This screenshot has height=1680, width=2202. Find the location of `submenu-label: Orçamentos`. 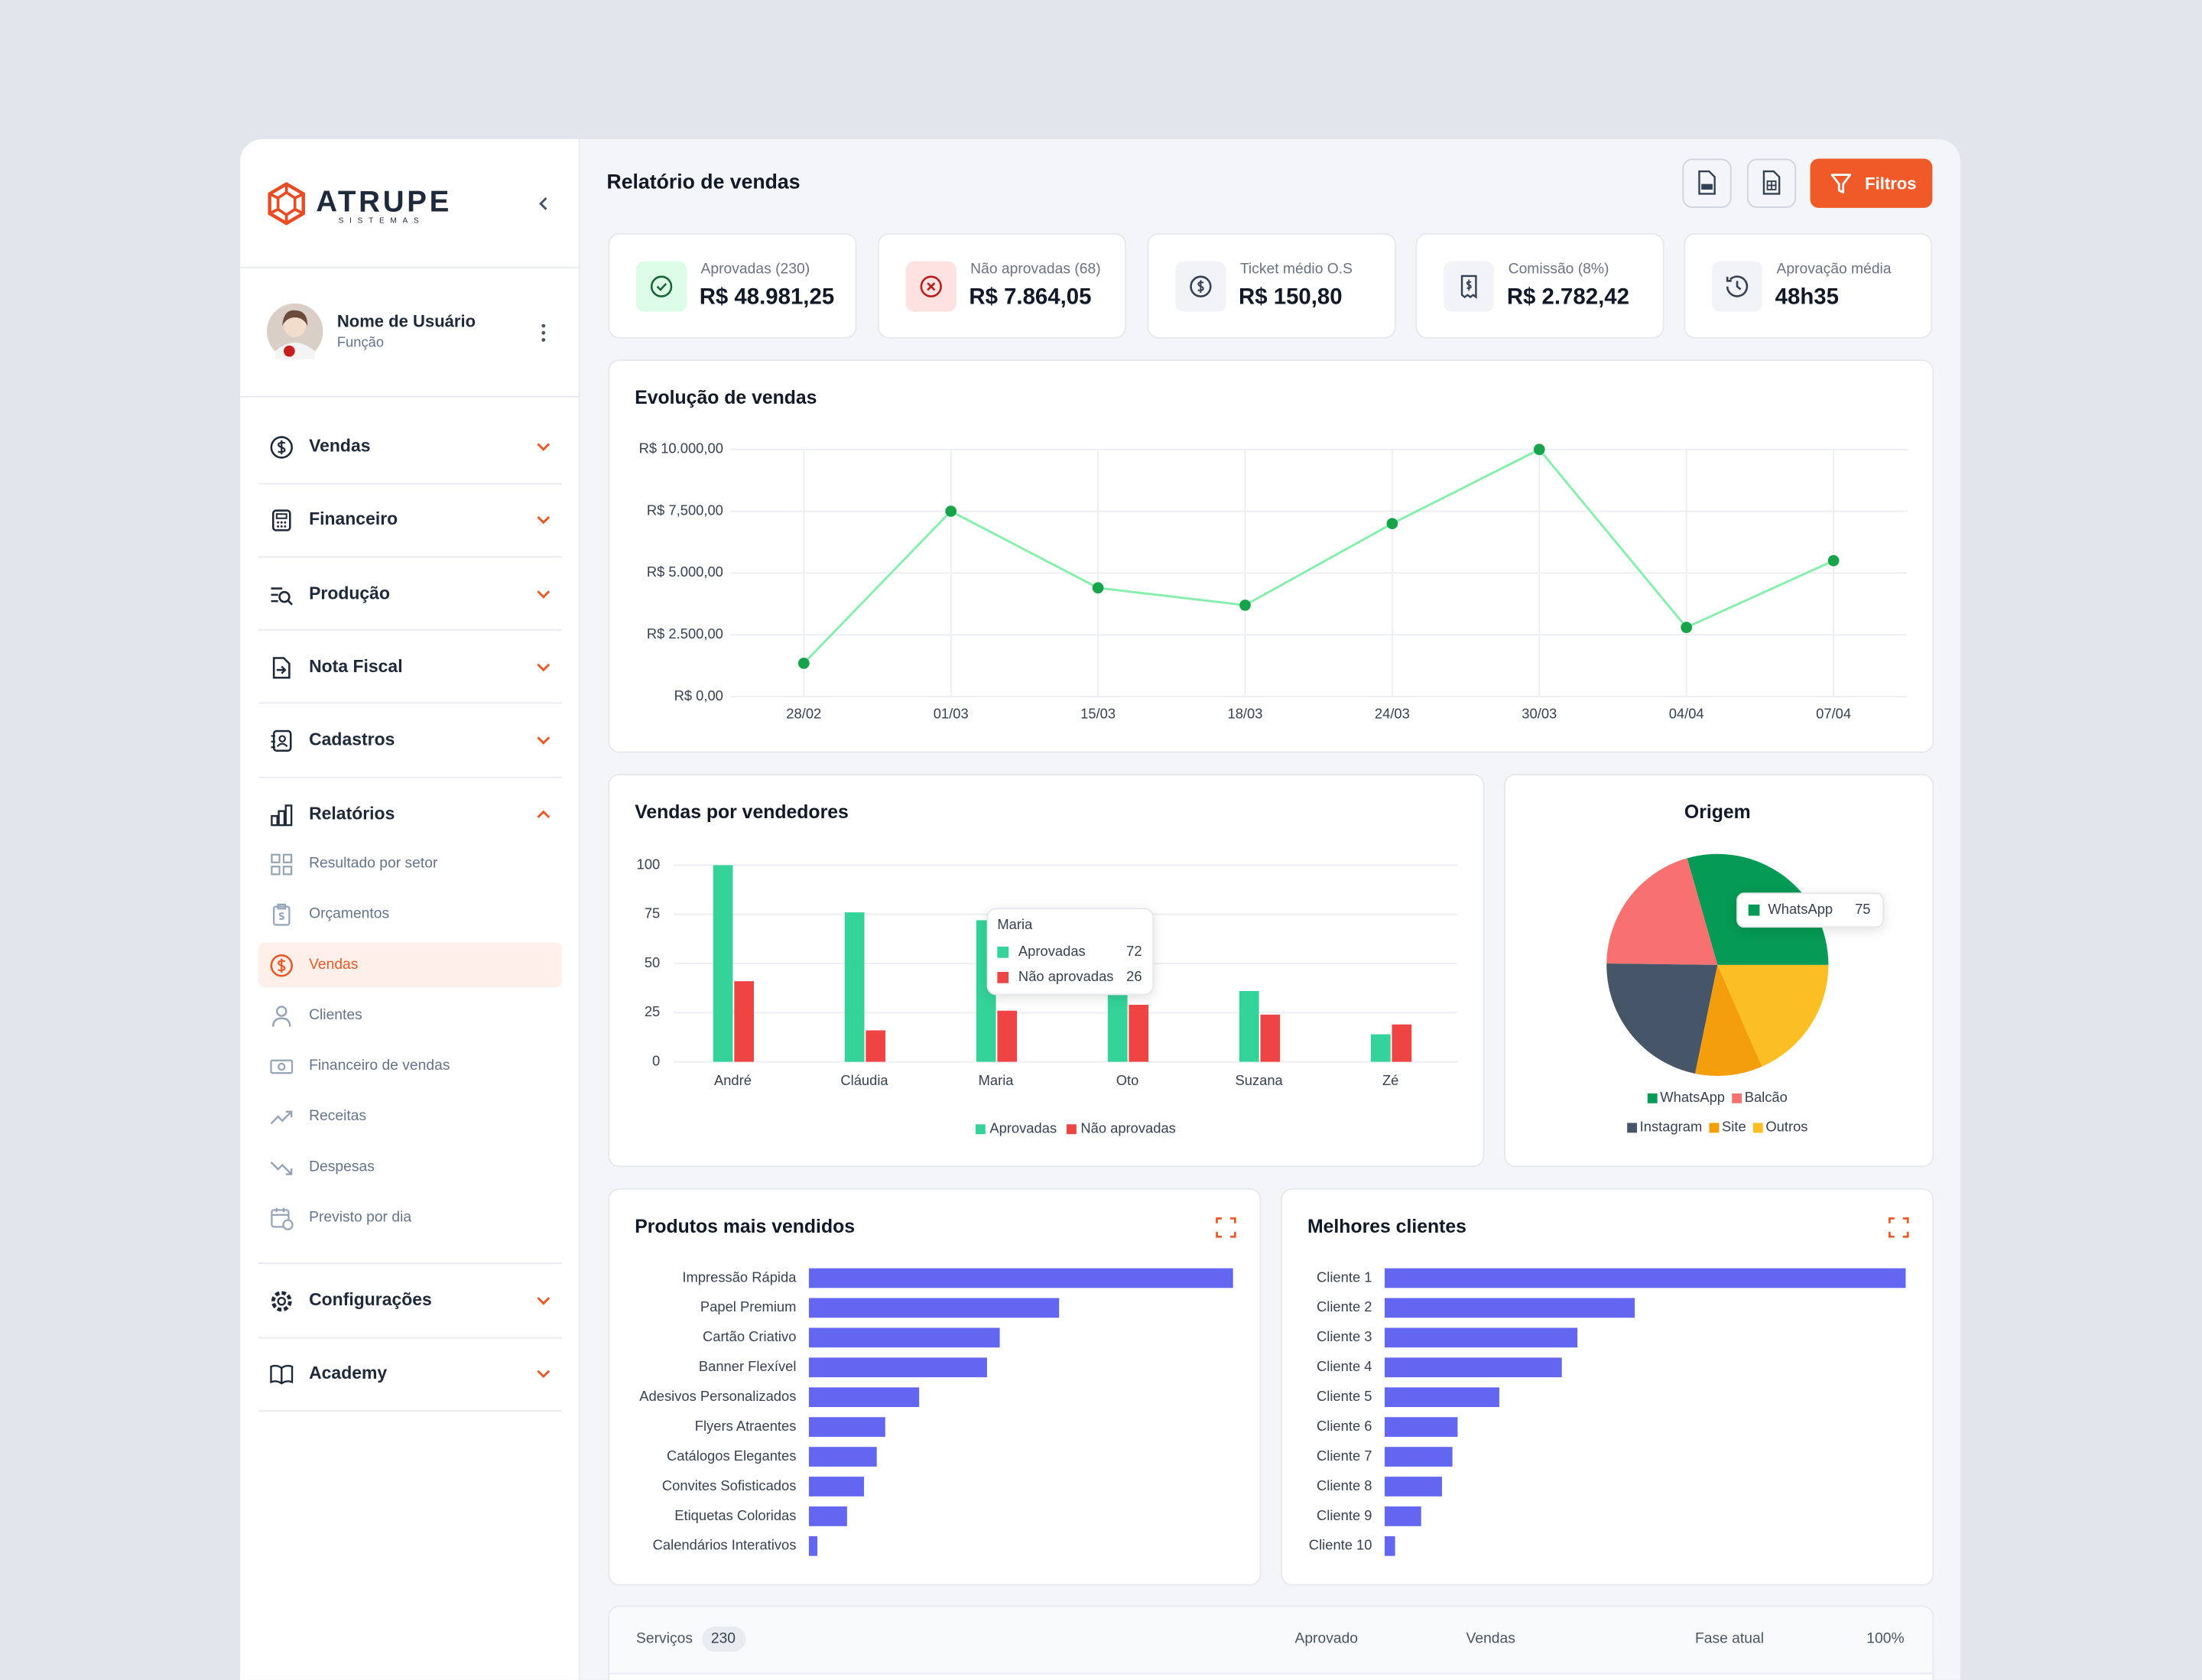

submenu-label: Orçamentos is located at coordinates (349, 914).